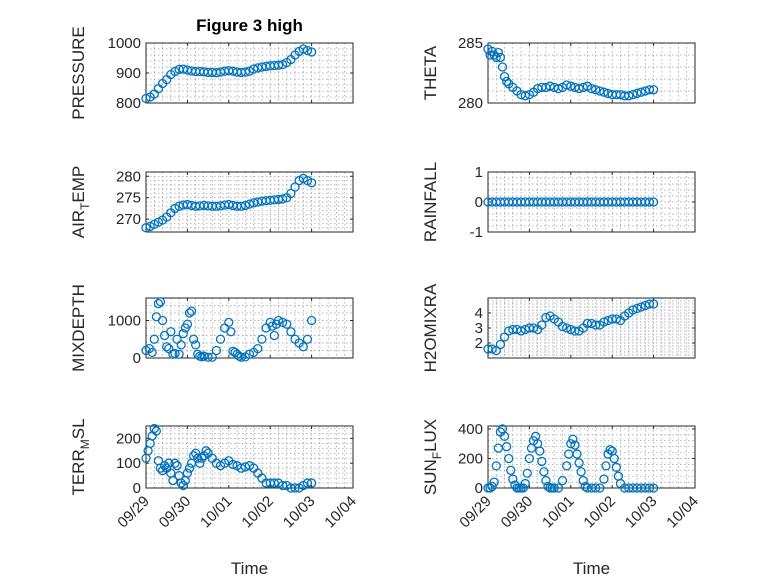 This screenshot has height=583, width=778. I want to click on chart-title: Figure 3 high, so click(249, 25).